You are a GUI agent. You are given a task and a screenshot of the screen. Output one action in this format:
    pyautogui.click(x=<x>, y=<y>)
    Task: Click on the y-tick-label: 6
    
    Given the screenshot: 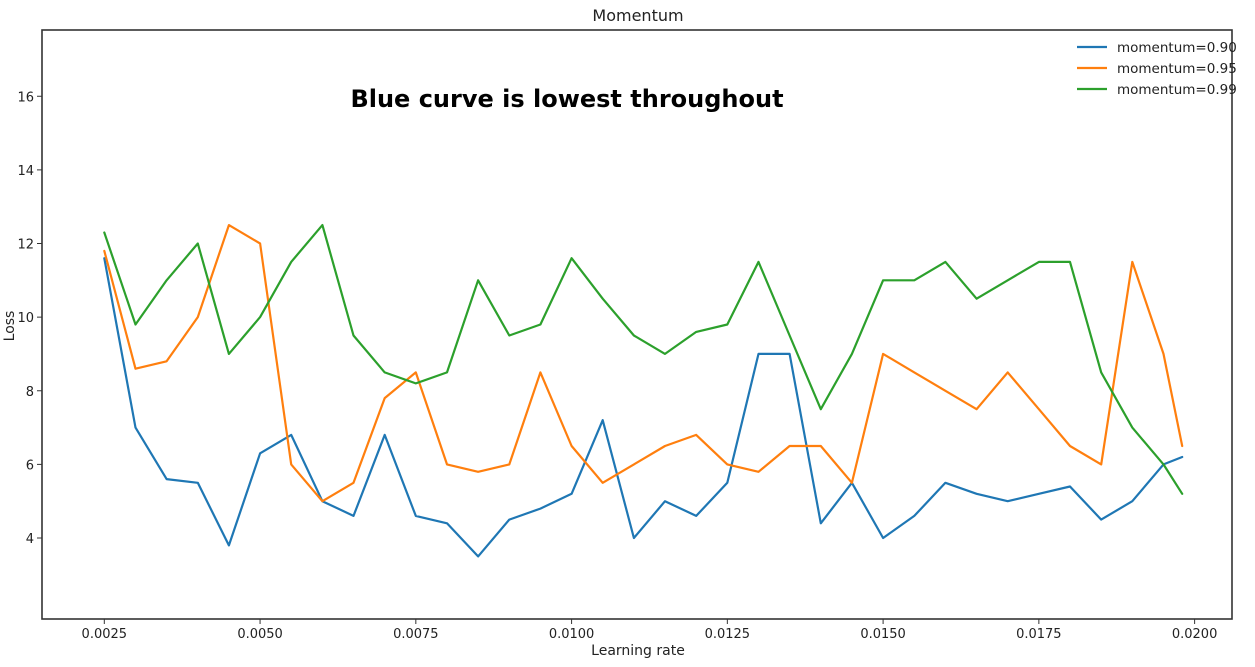 What is the action you would take?
    pyautogui.click(x=30, y=465)
    